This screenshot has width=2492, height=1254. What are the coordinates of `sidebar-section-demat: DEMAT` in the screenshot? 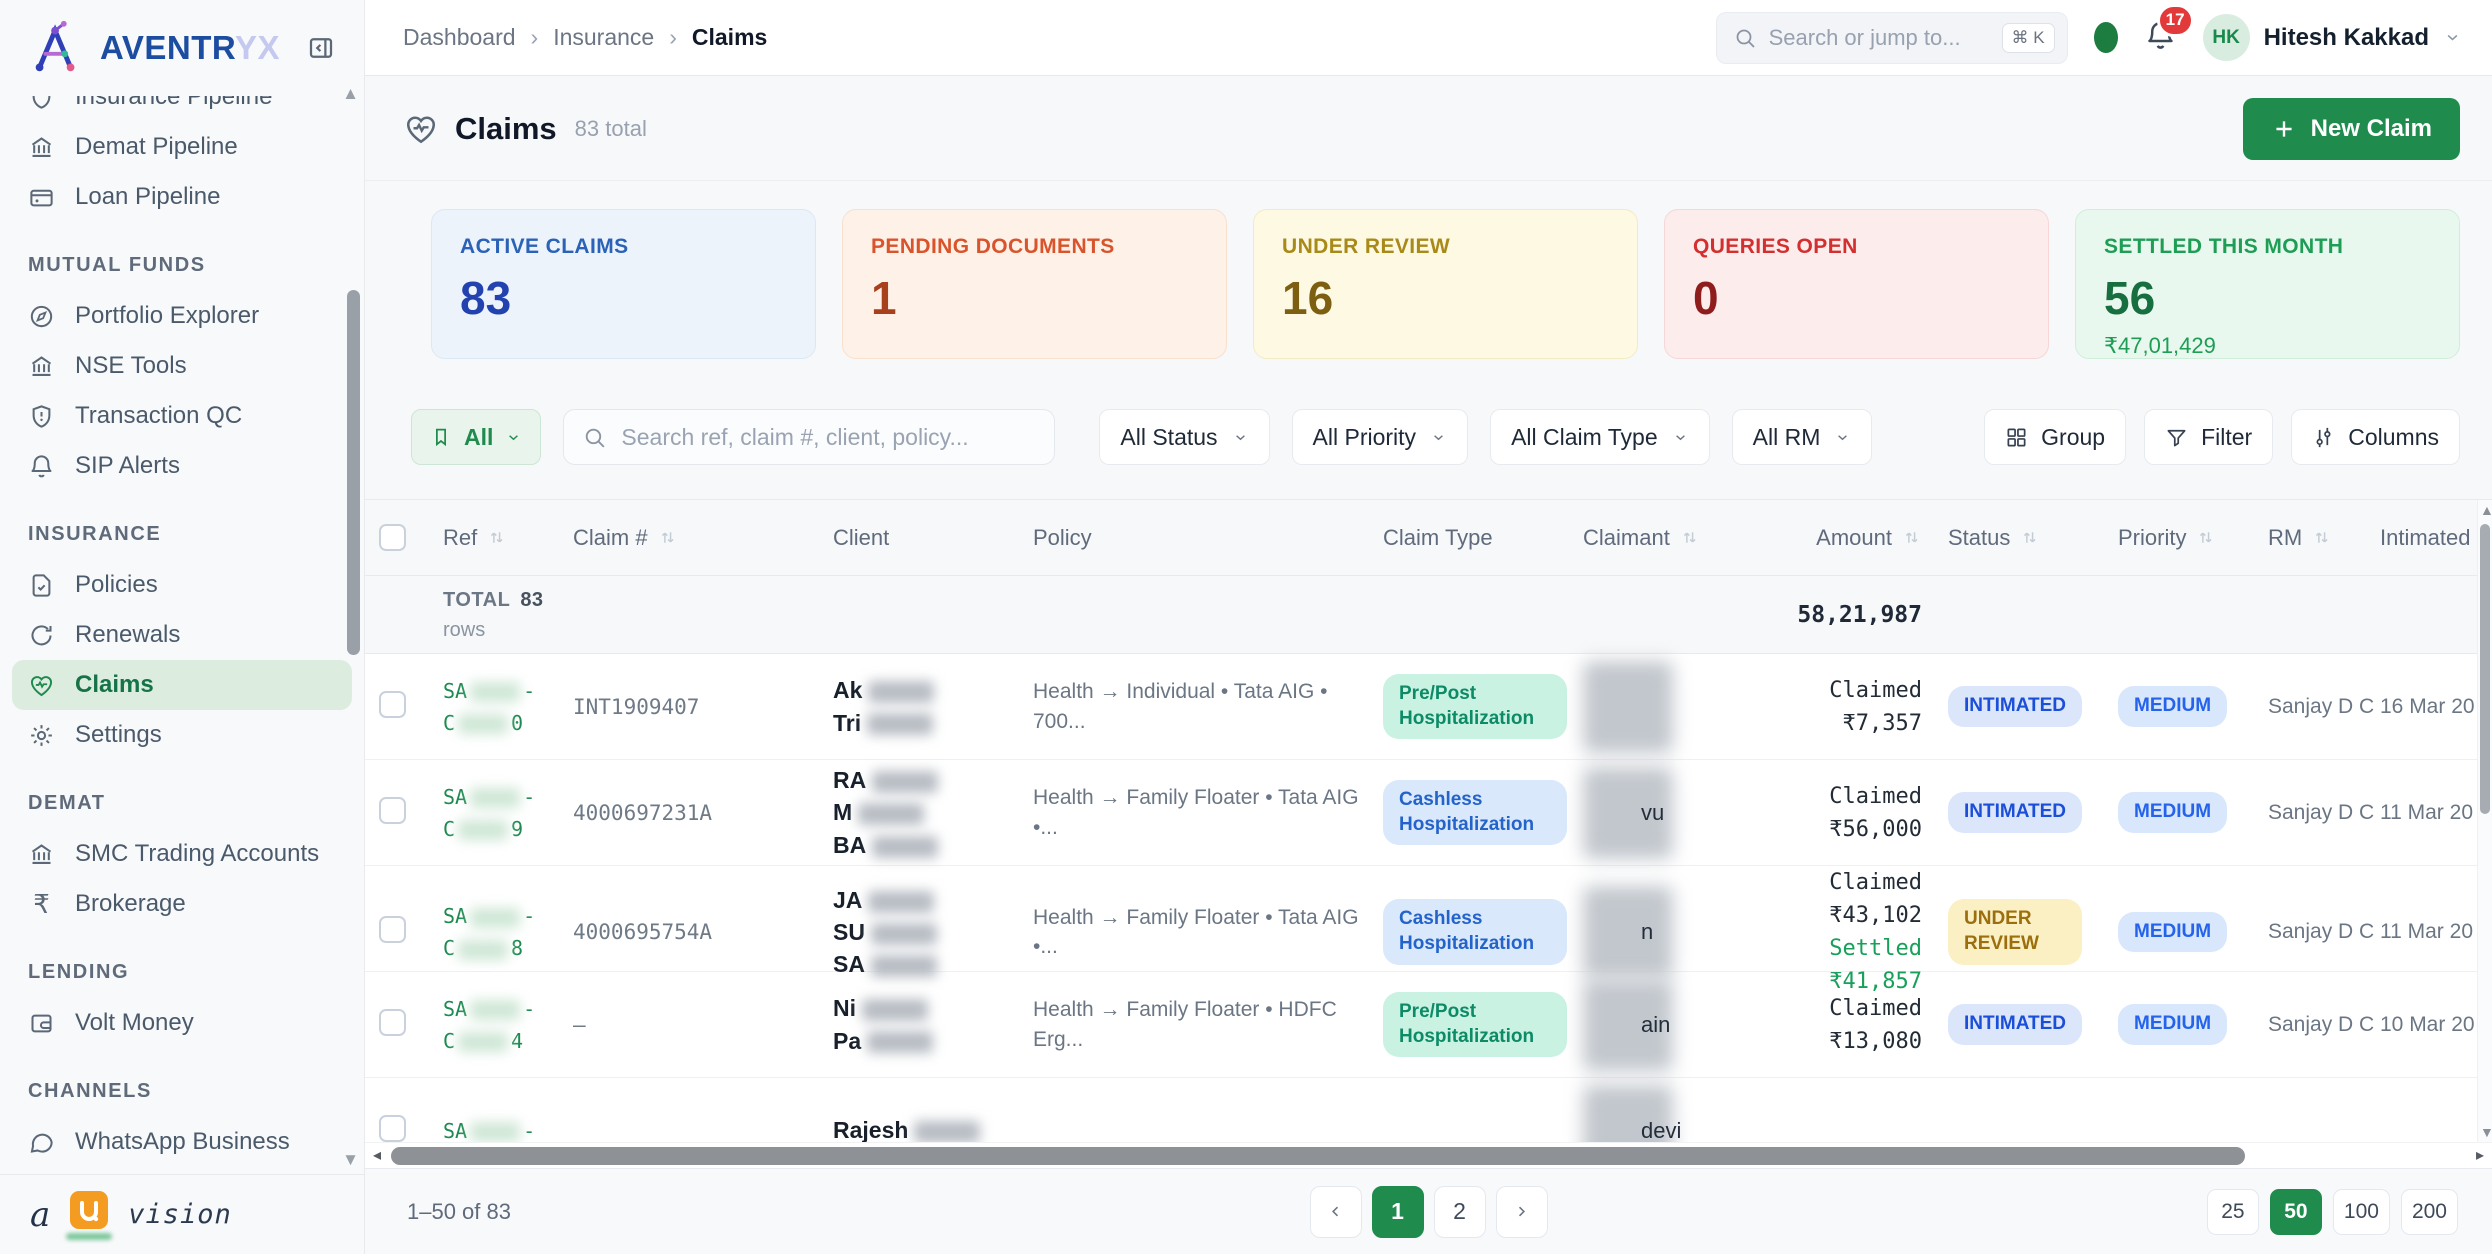 It's located at (67, 803).